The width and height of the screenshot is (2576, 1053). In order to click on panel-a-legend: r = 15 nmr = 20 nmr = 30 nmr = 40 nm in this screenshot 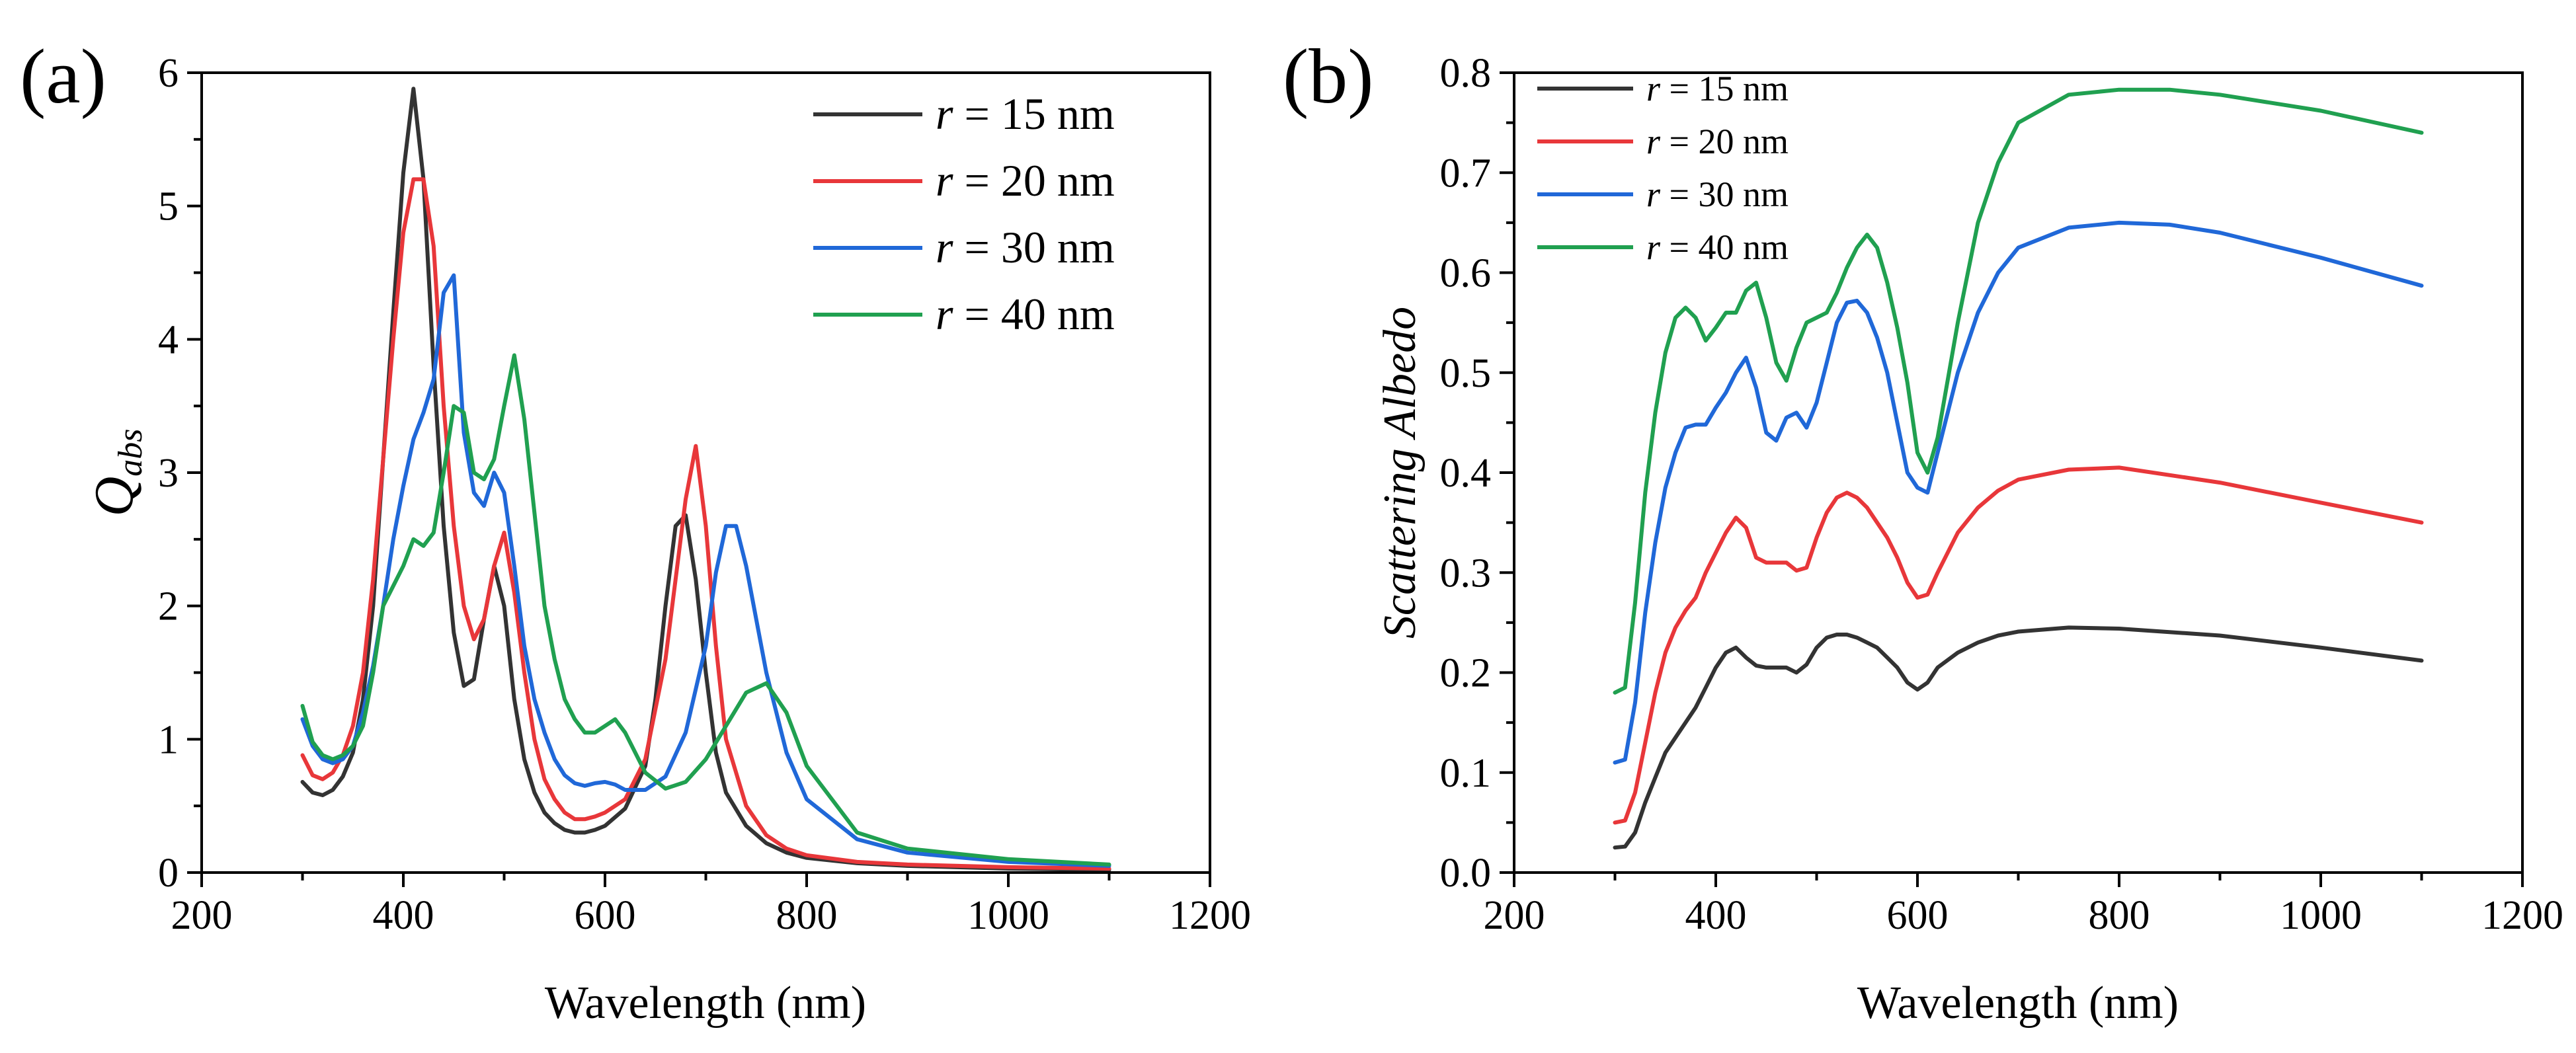, I will do `click(964, 214)`.